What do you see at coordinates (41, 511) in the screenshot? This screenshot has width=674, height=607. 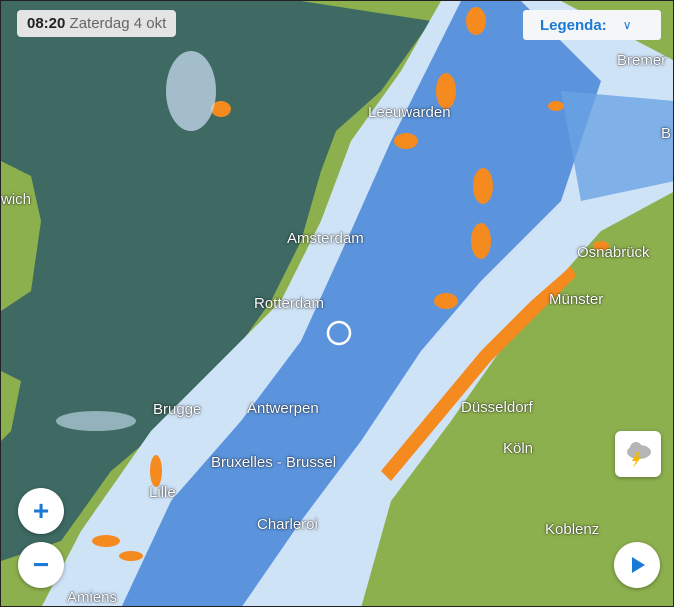 I see `zoom-in-button: +` at bounding box center [41, 511].